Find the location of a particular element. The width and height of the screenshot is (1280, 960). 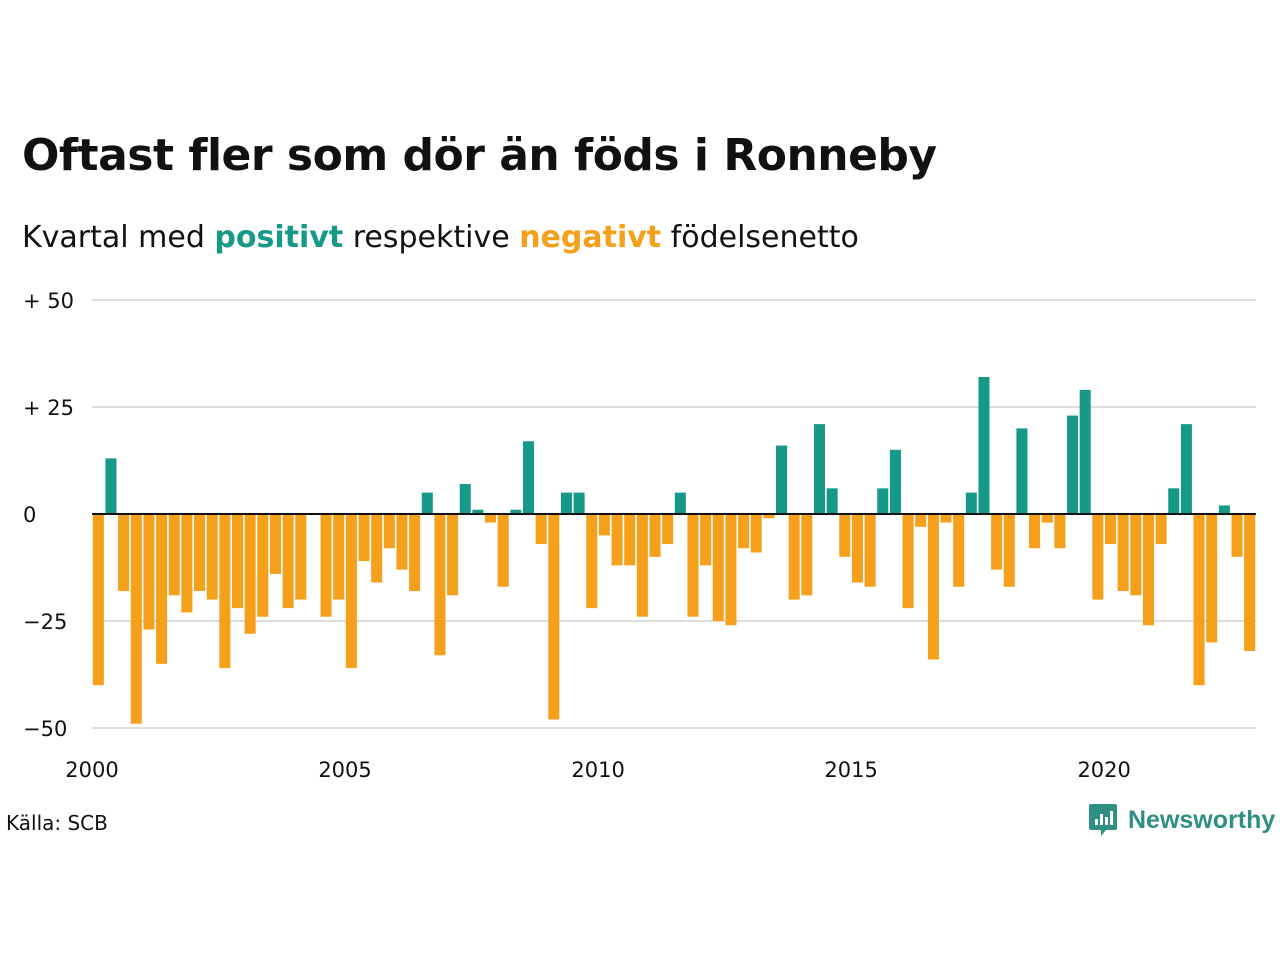

y-tick-label: + 25 is located at coordinates (48, 408).